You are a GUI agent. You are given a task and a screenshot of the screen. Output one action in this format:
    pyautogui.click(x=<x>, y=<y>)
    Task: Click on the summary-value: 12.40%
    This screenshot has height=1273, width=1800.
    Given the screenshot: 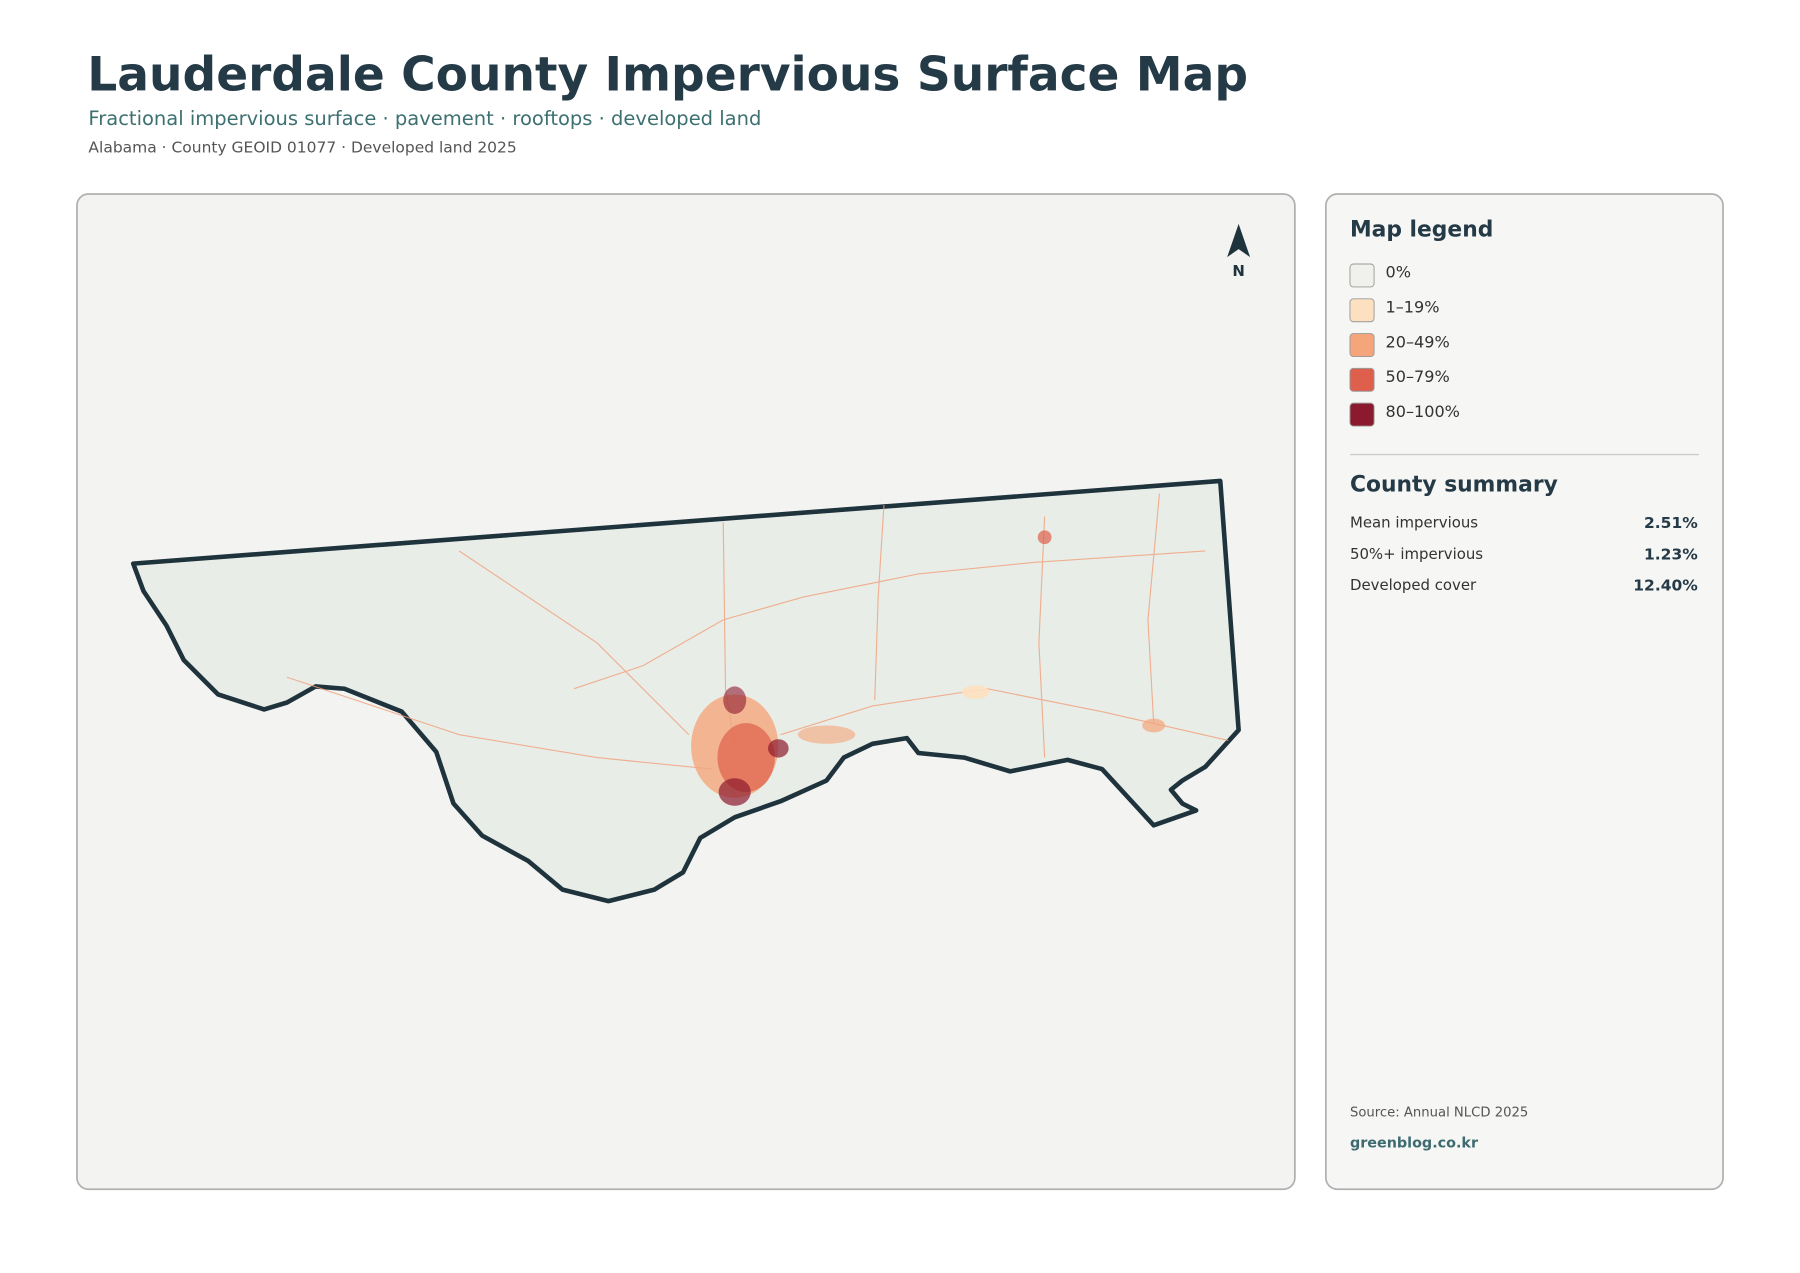 What is the action you would take?
    pyautogui.click(x=1665, y=586)
    